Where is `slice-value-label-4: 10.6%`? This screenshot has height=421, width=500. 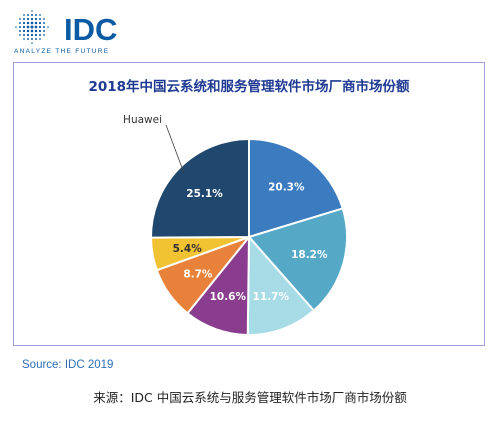 slice-value-label-4: 10.6% is located at coordinates (228, 297).